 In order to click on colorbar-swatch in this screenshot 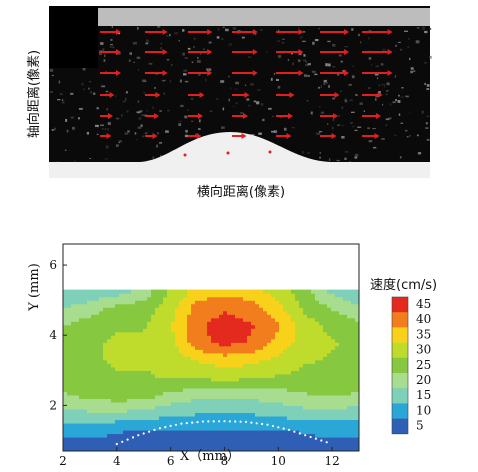, I will do `click(400, 426)`.